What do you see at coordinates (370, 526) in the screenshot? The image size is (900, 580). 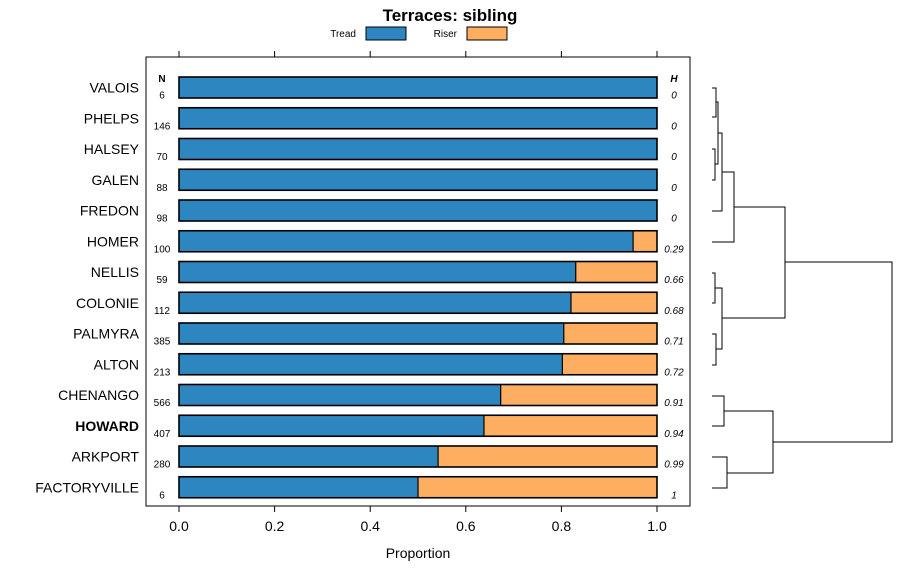 I see `x-tick-label: 0.4` at bounding box center [370, 526].